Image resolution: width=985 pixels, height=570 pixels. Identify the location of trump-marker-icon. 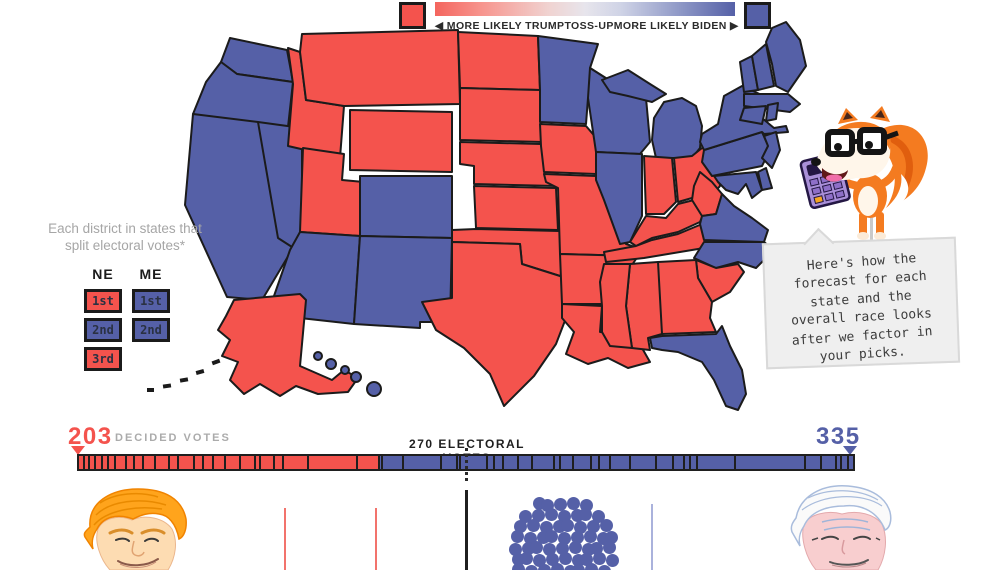
(78, 450).